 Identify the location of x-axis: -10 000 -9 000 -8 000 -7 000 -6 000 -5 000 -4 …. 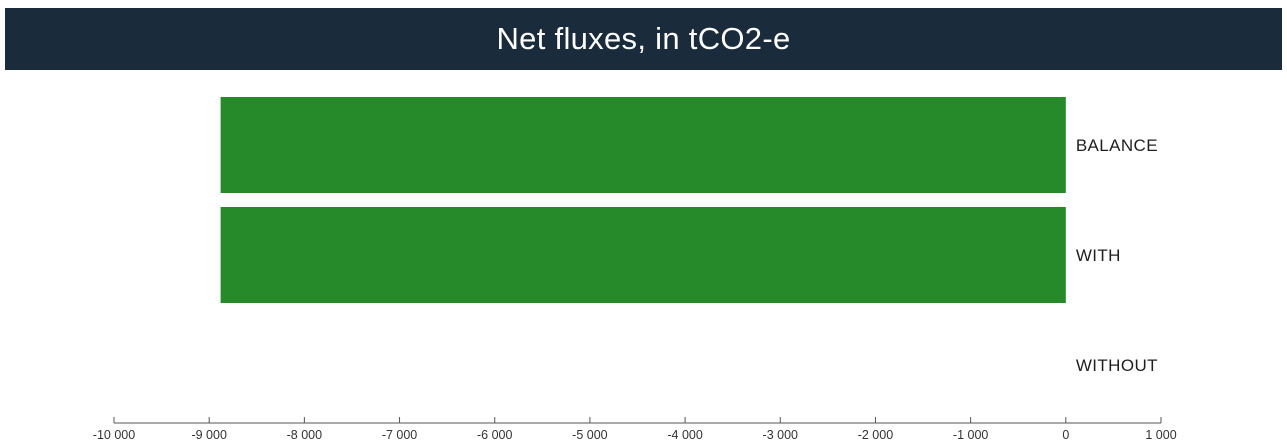
(635, 429).